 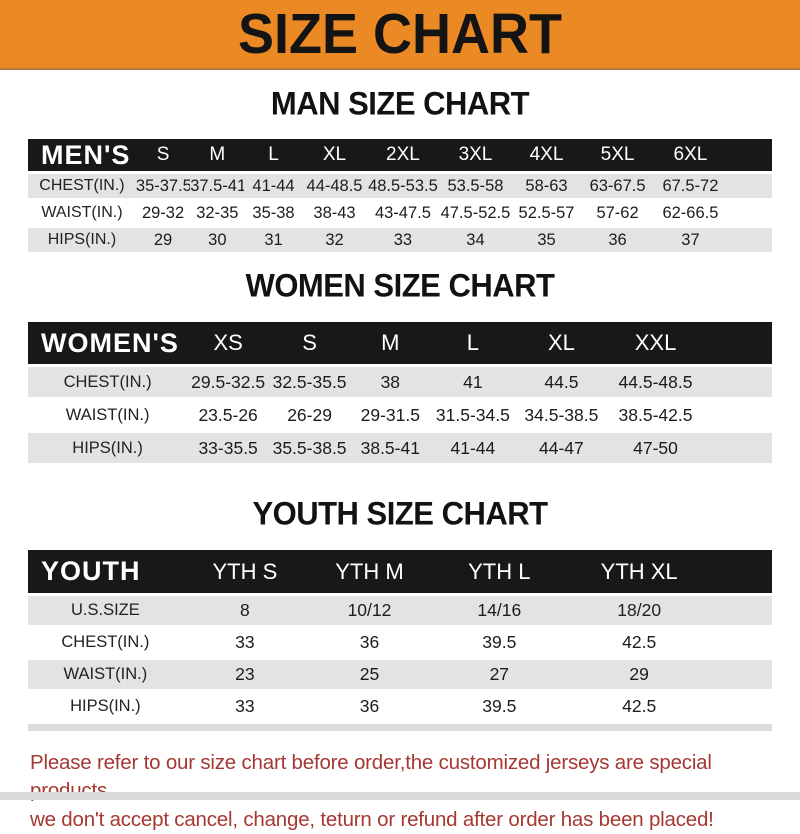 What do you see at coordinates (163, 185) in the screenshot?
I see `size-value-cell: 35-37.5` at bounding box center [163, 185].